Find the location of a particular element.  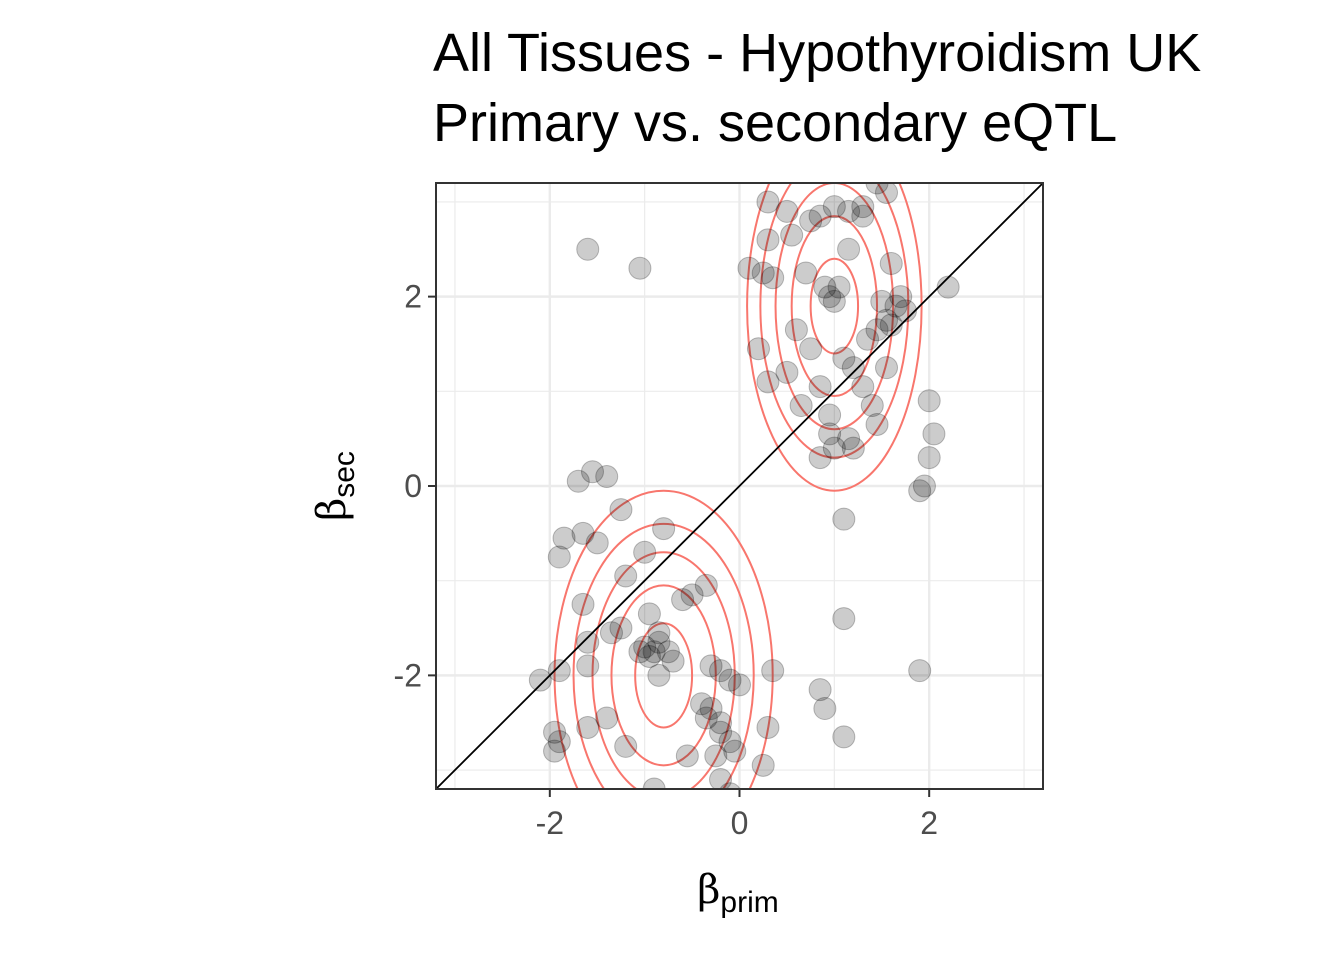

y-axis-label: βsec is located at coordinates (335, 486).